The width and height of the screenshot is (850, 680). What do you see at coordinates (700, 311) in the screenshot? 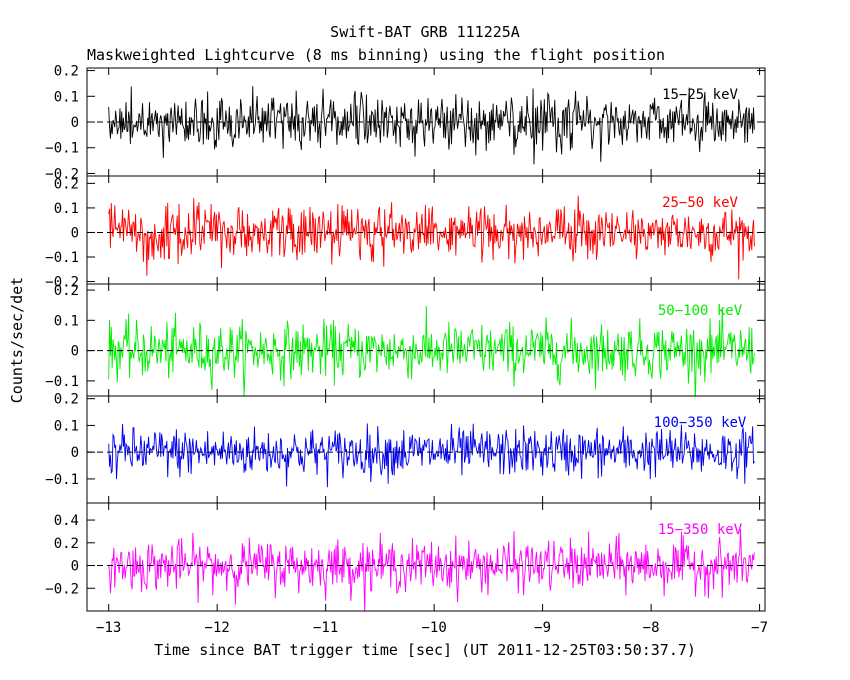
I see `band-label: 50−100 keV` at bounding box center [700, 311].